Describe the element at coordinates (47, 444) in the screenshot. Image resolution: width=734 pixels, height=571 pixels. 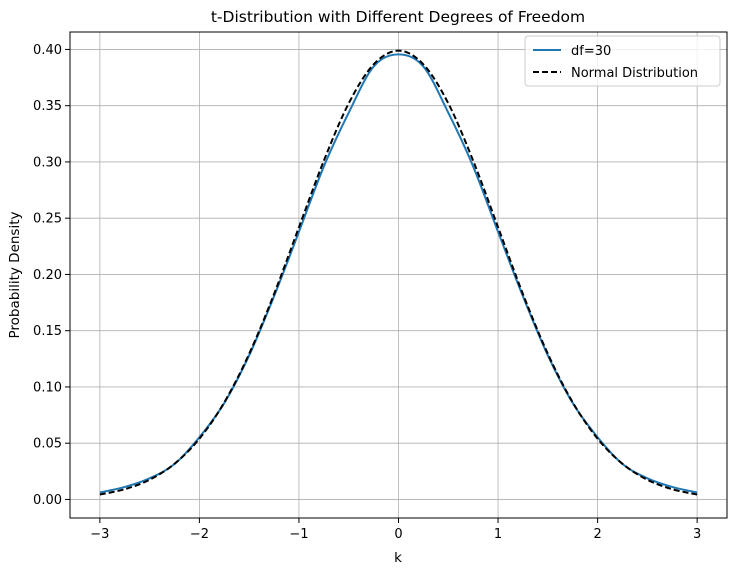
I see `y-tick-label: 0.05` at that location.